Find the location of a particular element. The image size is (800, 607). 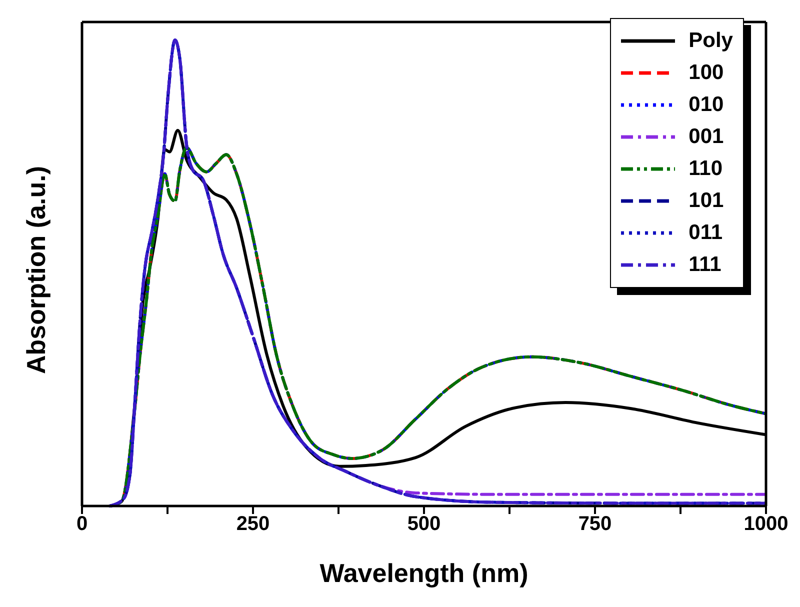

x-tick-label: 0 is located at coordinates (82, 524).